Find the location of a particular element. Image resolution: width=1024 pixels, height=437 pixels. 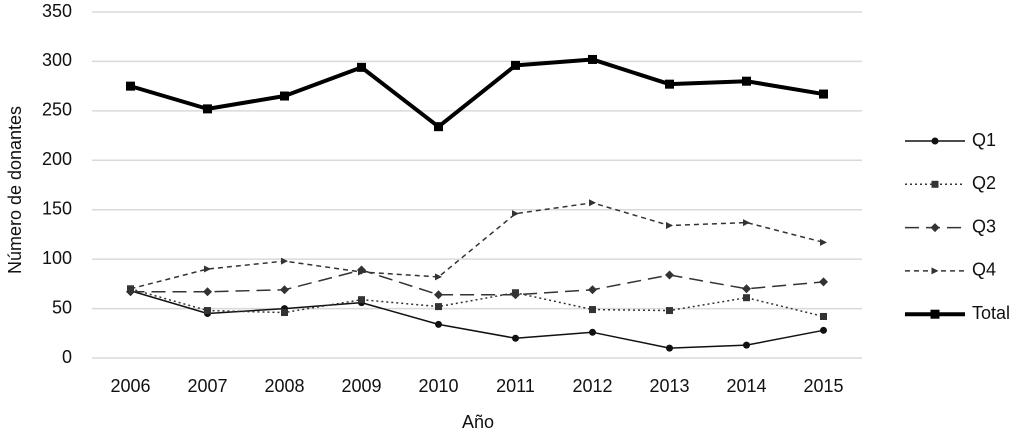

y-tick-label: 100 is located at coordinates (57, 258).